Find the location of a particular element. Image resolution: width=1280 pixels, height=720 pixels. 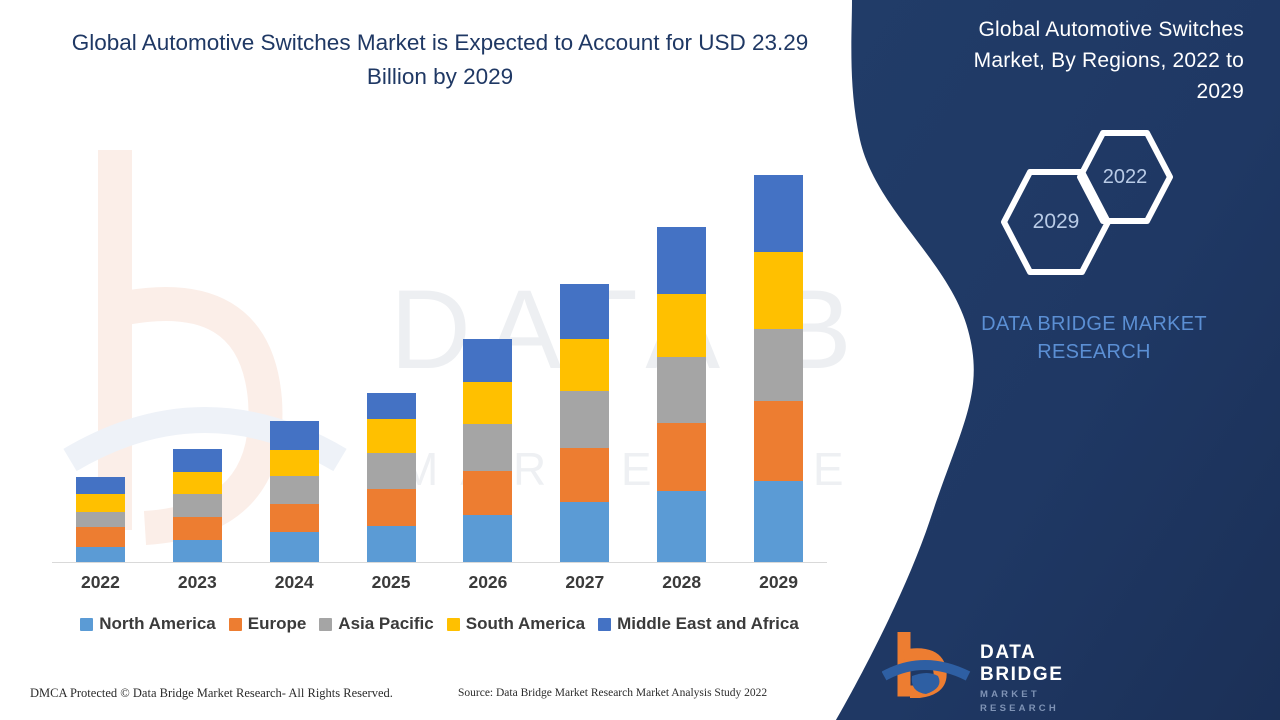

legend-label: Europe is located at coordinates (277, 623).